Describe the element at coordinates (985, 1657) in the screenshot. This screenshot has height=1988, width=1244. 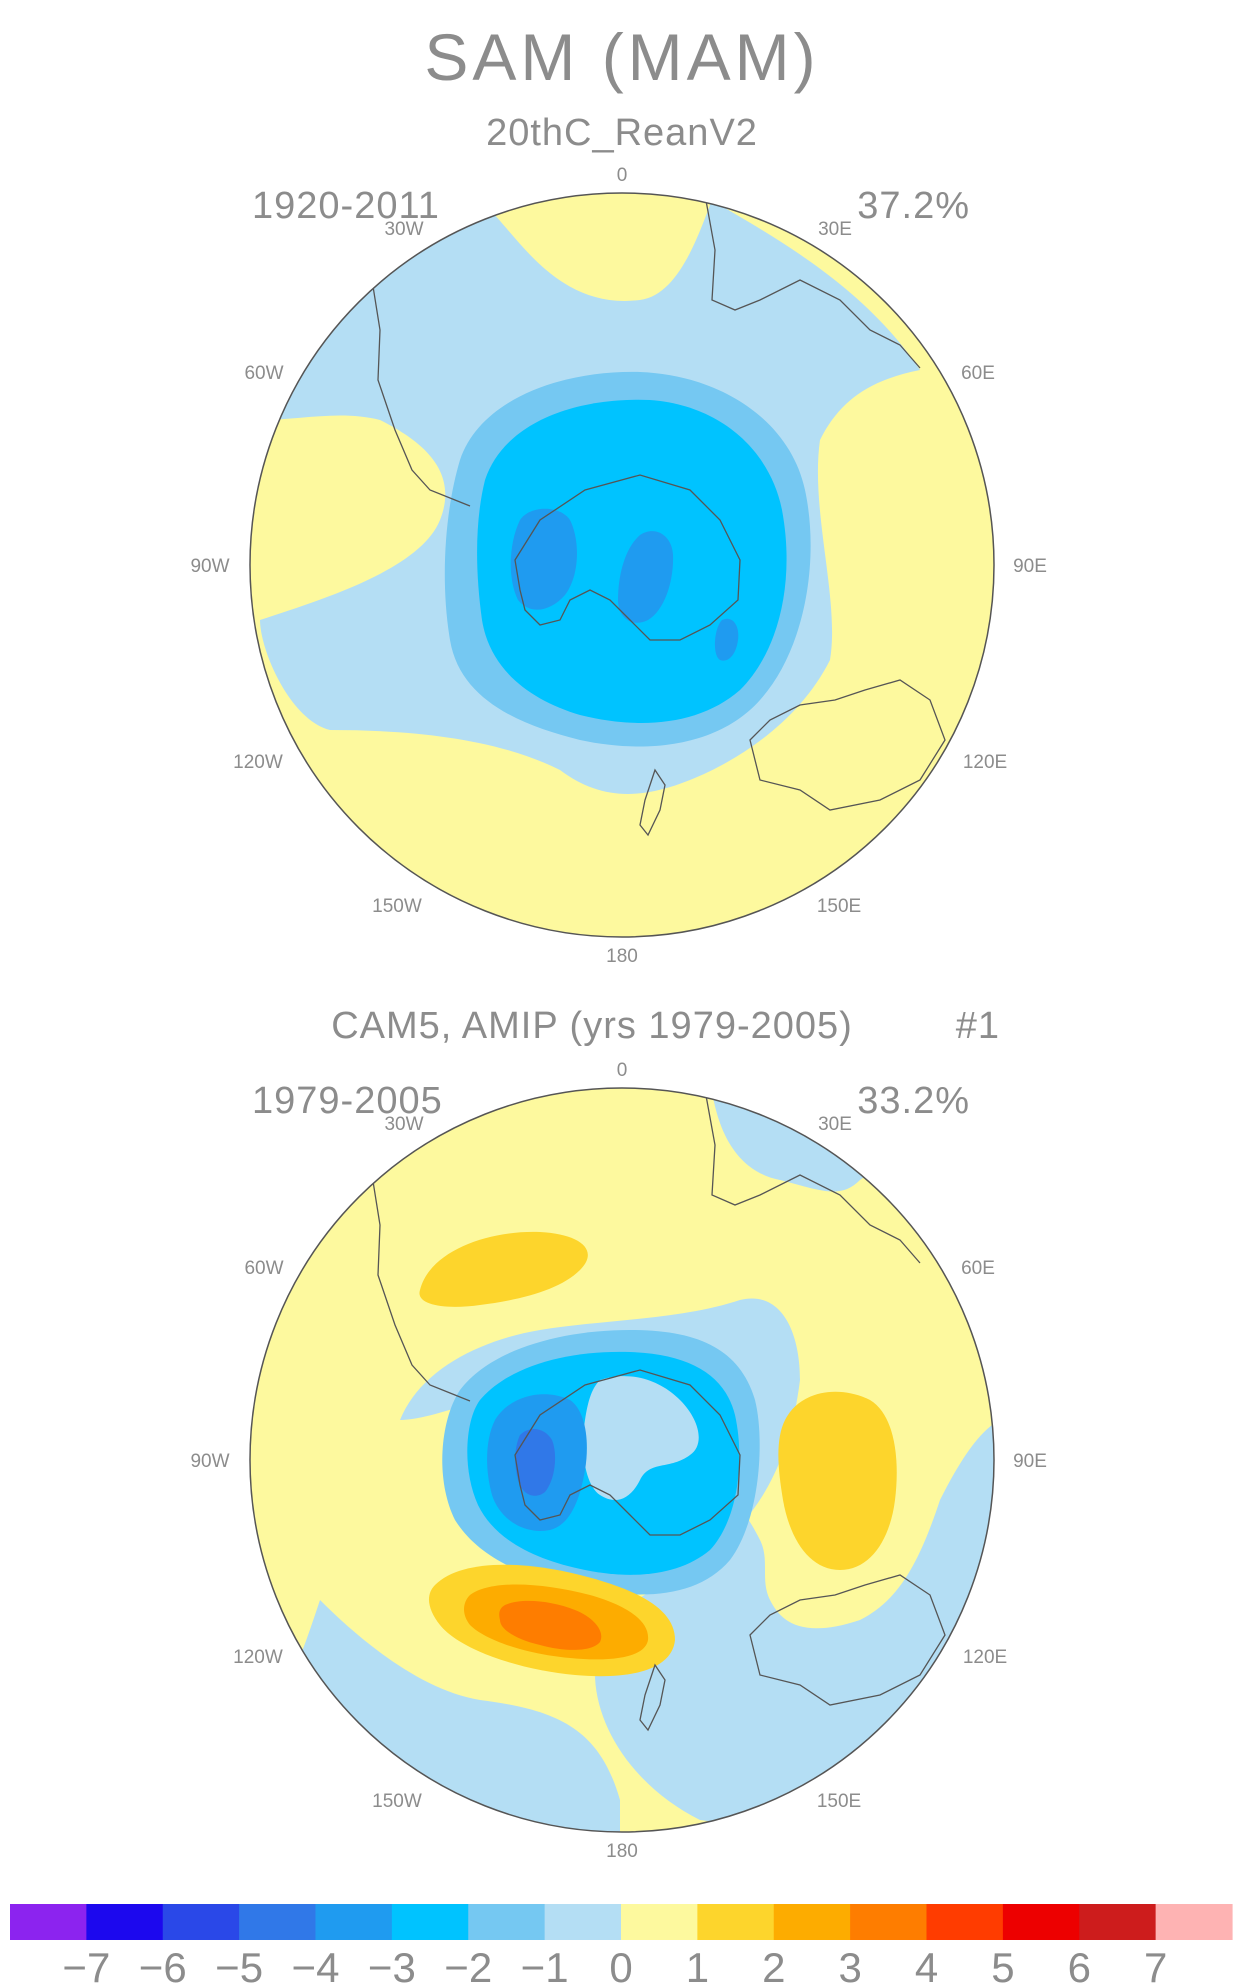
I see `lon-label-120e-2: 120E` at that location.